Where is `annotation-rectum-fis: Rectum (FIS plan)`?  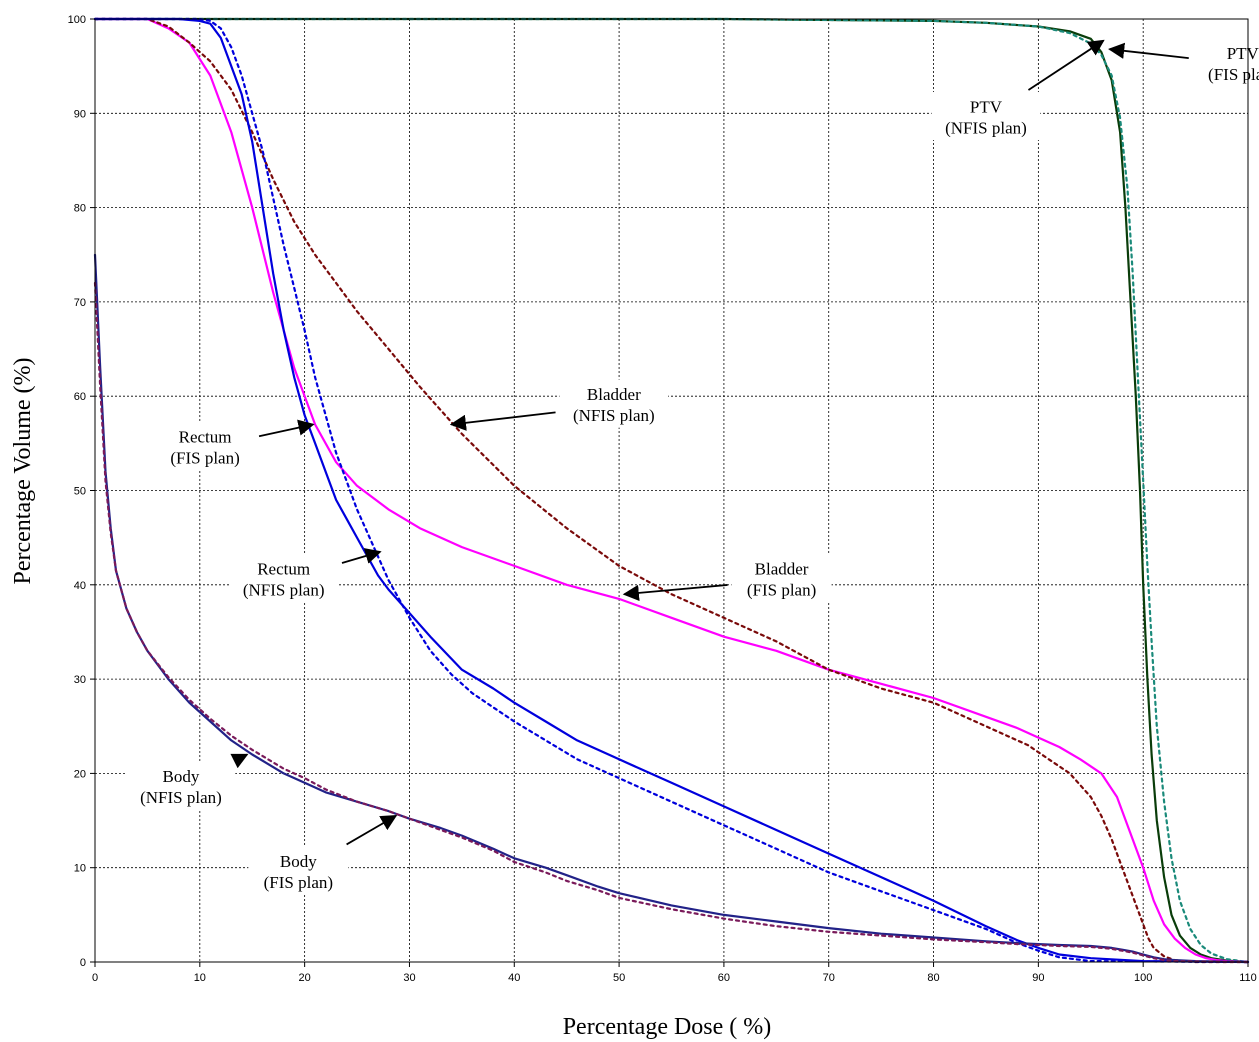
annotation-rectum-fis: Rectum (FIS plan) is located at coordinates (235, 445).